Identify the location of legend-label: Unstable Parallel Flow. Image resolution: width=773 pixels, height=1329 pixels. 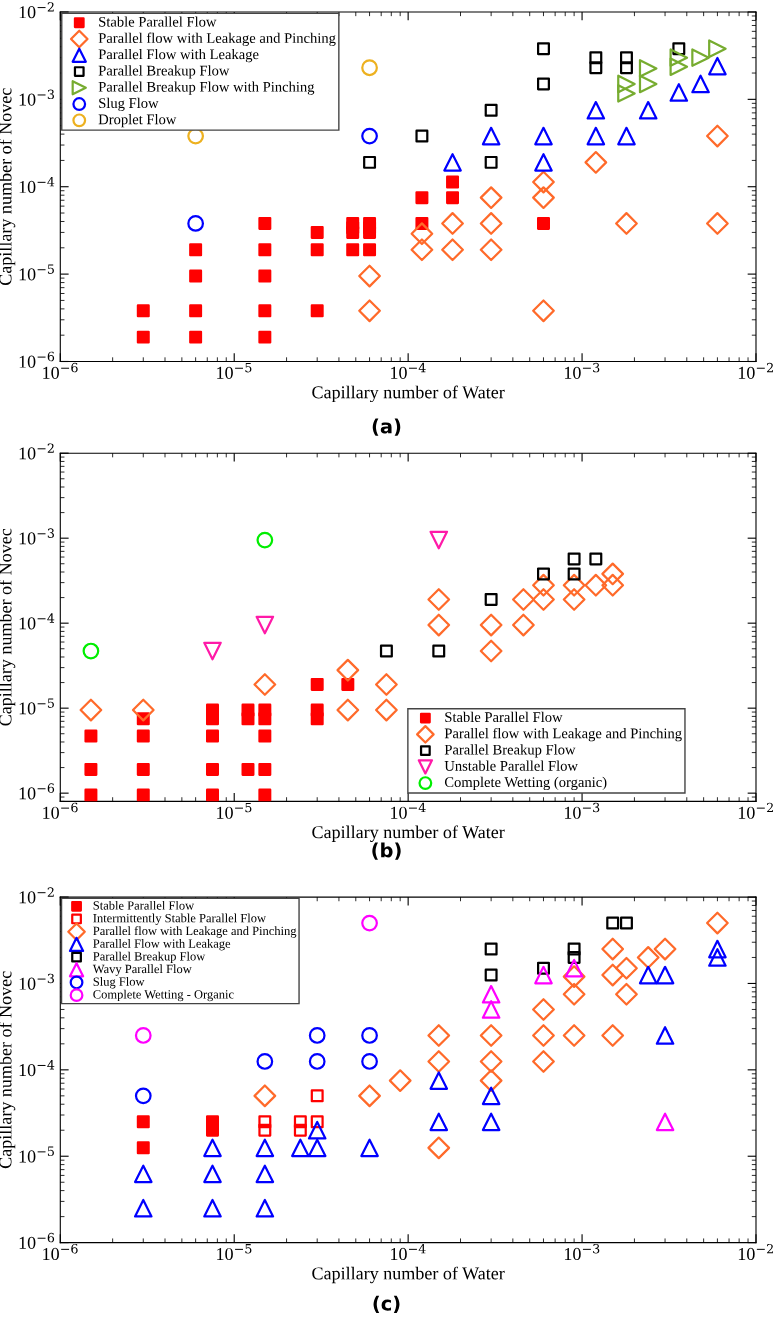
(511, 765).